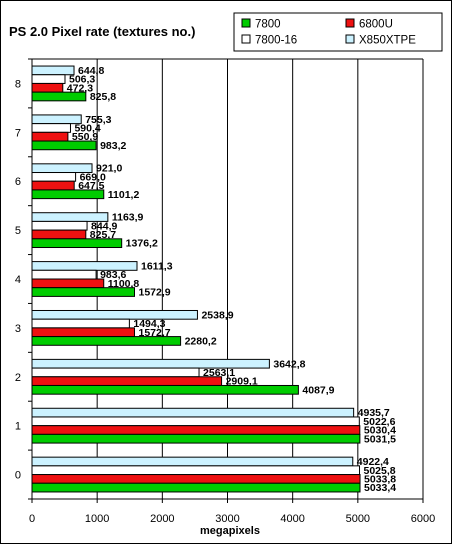  Describe the element at coordinates (109, 169) in the screenshot. I see `data-label: 921,0` at that location.